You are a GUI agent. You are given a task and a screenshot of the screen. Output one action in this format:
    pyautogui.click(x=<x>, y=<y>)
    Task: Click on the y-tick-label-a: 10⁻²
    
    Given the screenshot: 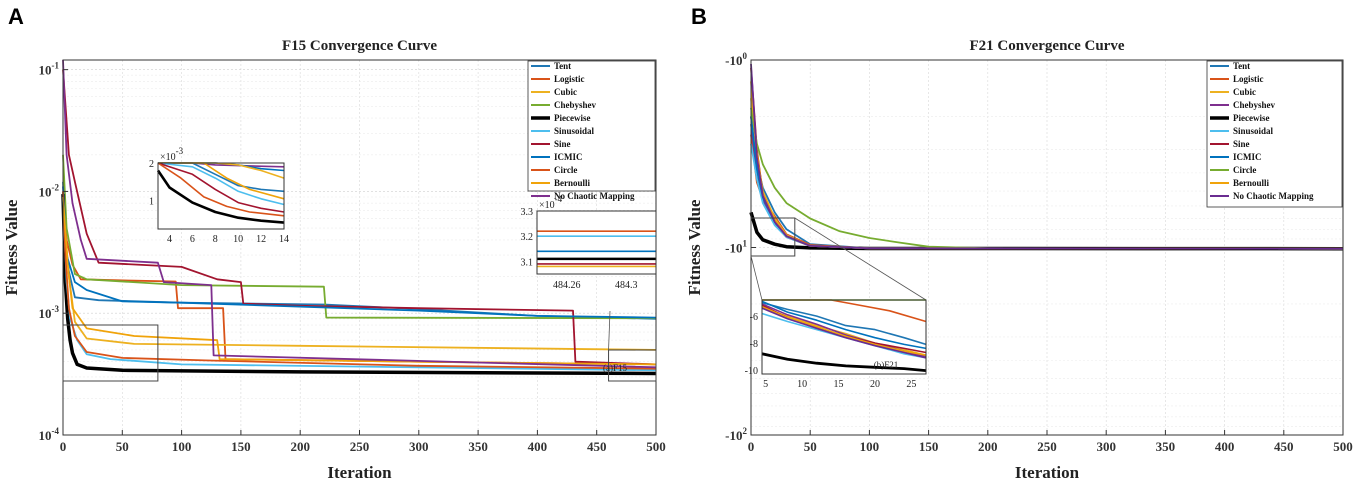 What is the action you would take?
    pyautogui.click(x=49, y=190)
    